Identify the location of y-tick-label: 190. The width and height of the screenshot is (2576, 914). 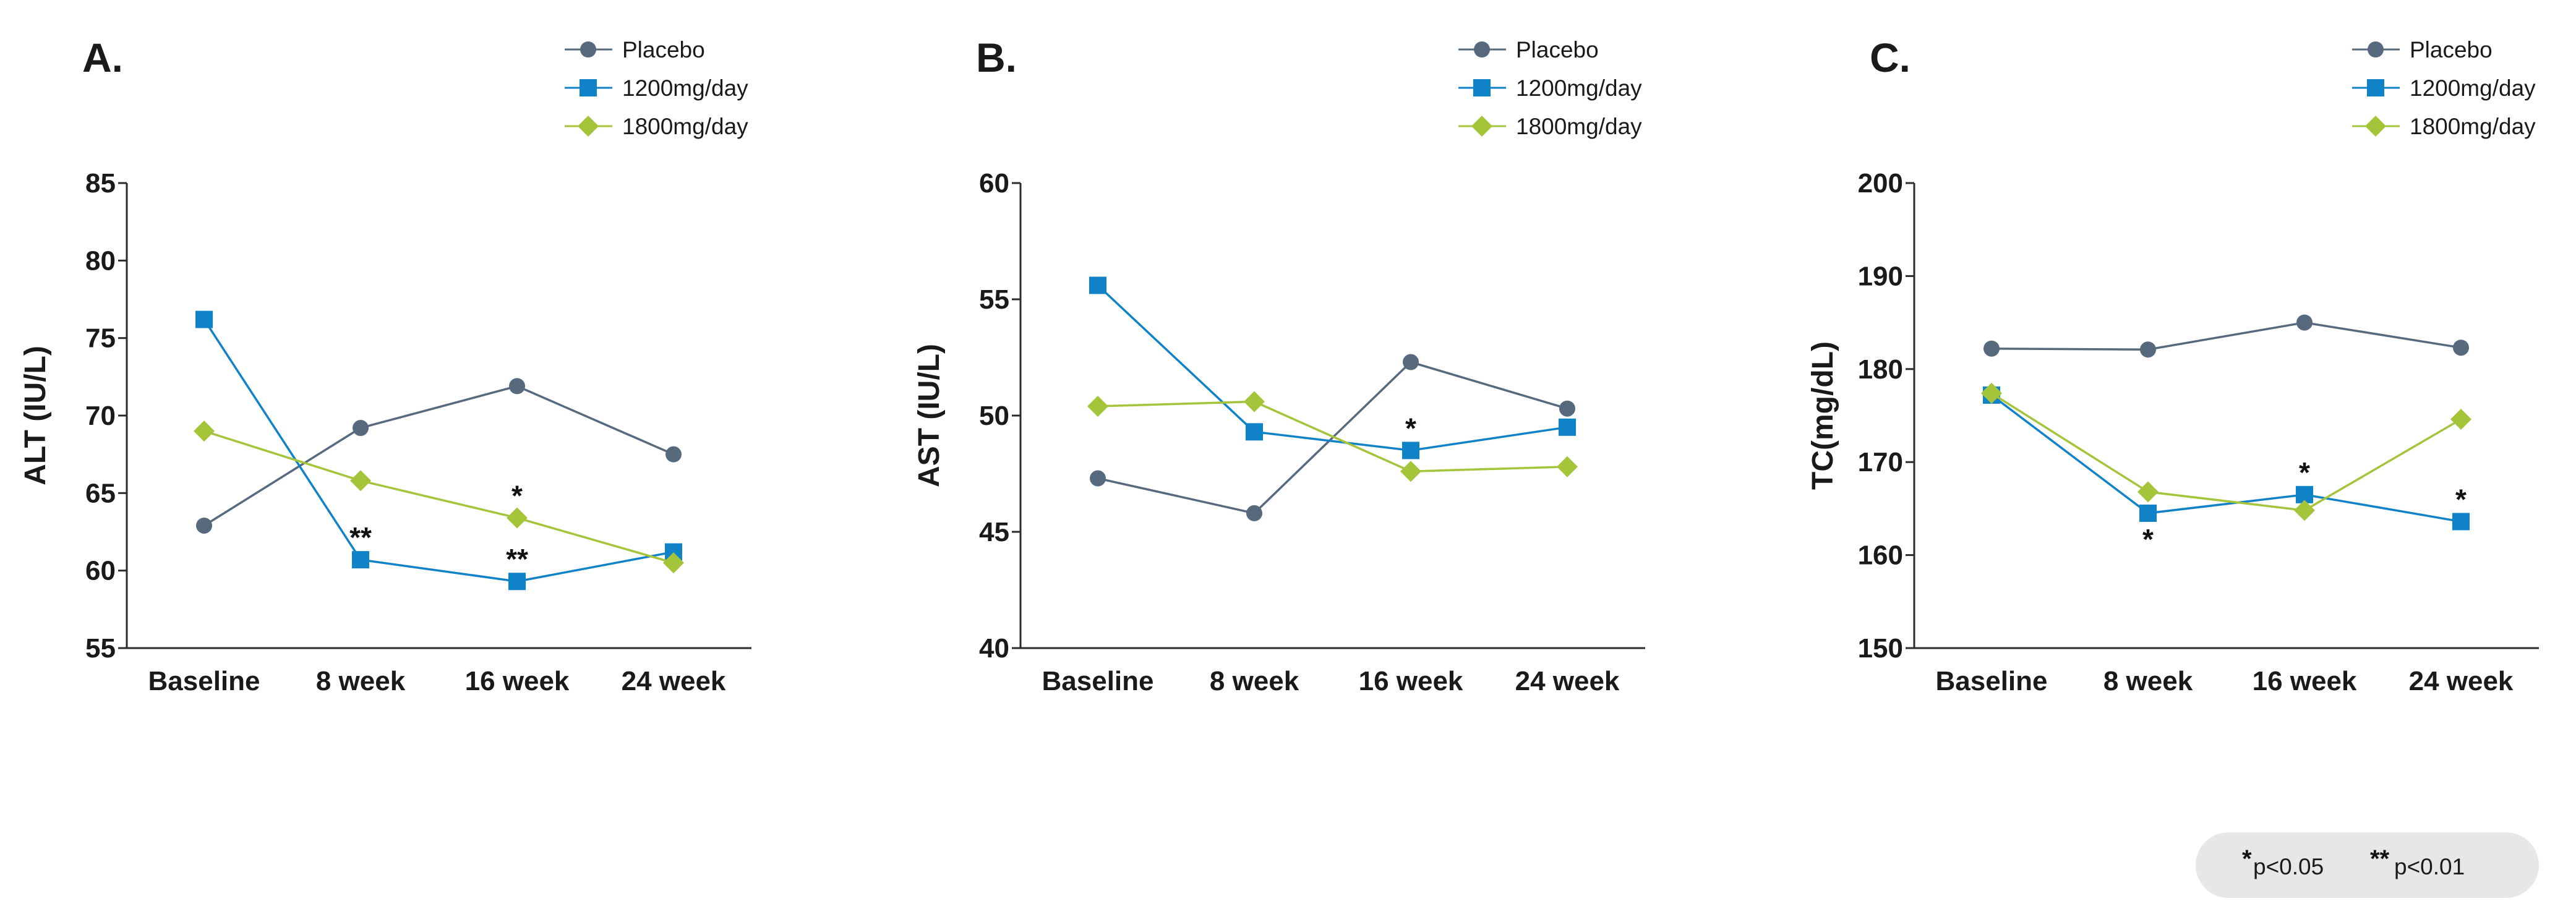
(1881, 276).